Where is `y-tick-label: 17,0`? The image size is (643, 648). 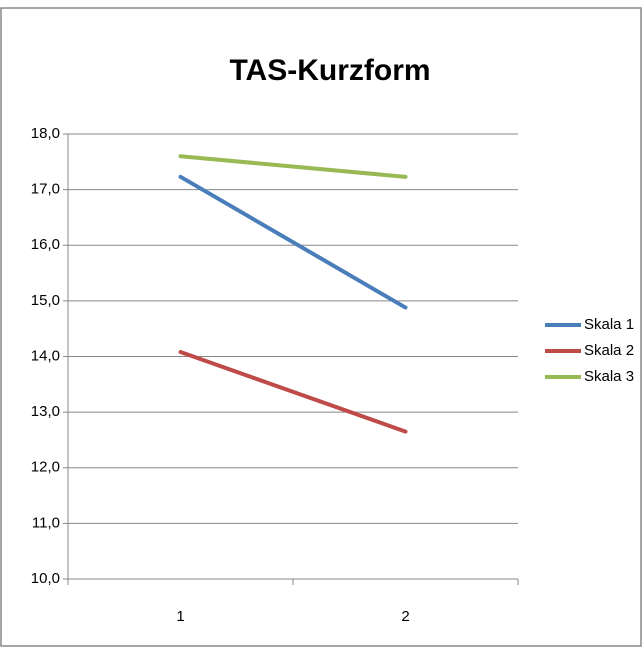
y-tick-label: 17,0 is located at coordinates (45, 189).